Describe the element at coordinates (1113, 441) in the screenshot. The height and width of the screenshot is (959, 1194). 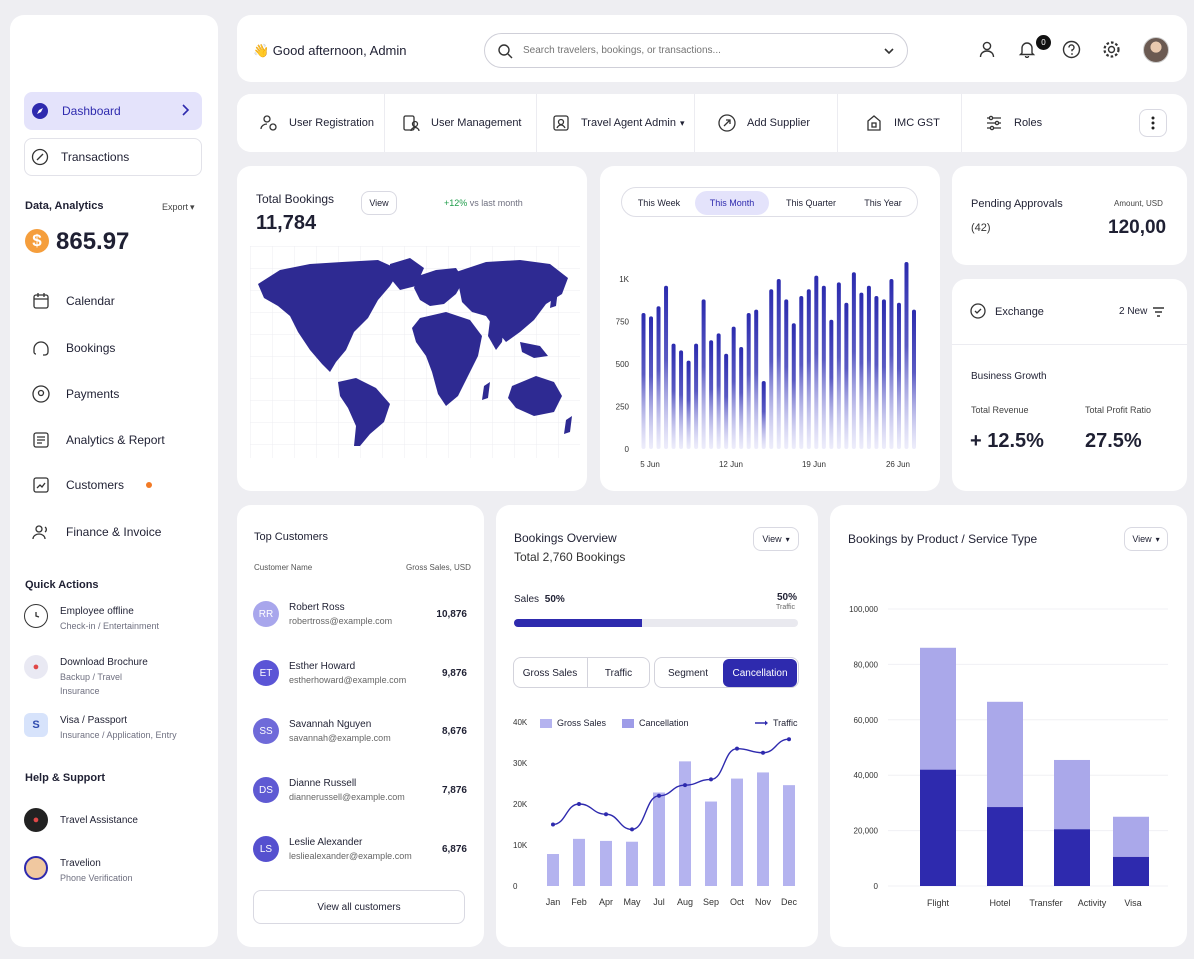
I see `profit-value: 27.5%` at that location.